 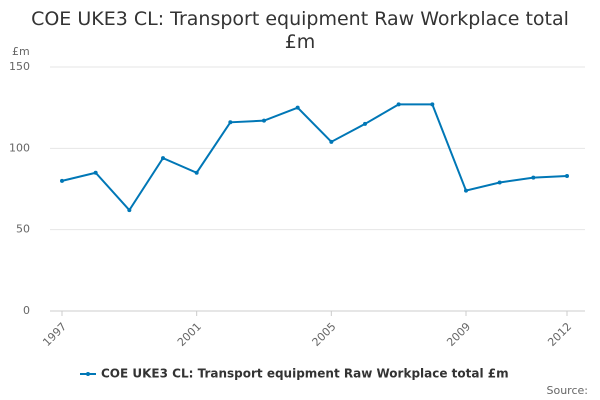 I want to click on y-tick-label: 0, so click(x=26, y=310).